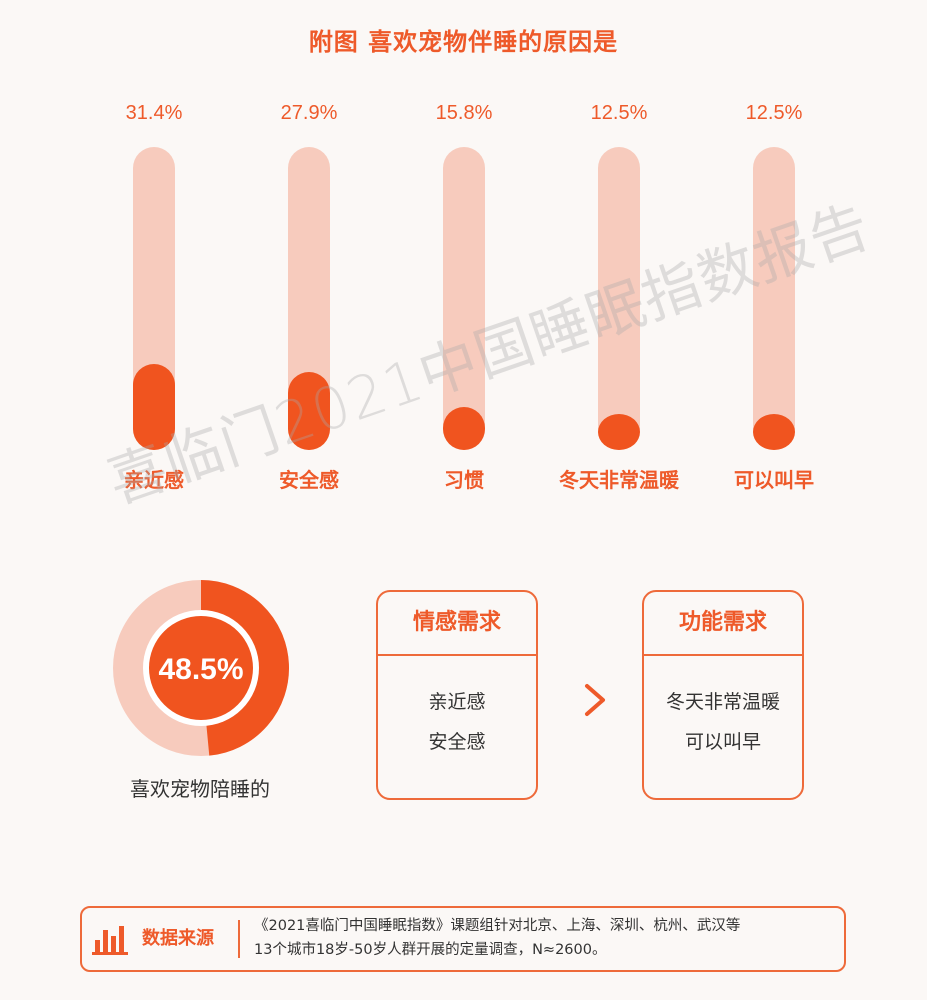 This screenshot has height=1000, width=927. Describe the element at coordinates (309, 480) in the screenshot. I see `bar-category-label: 安全感` at that location.